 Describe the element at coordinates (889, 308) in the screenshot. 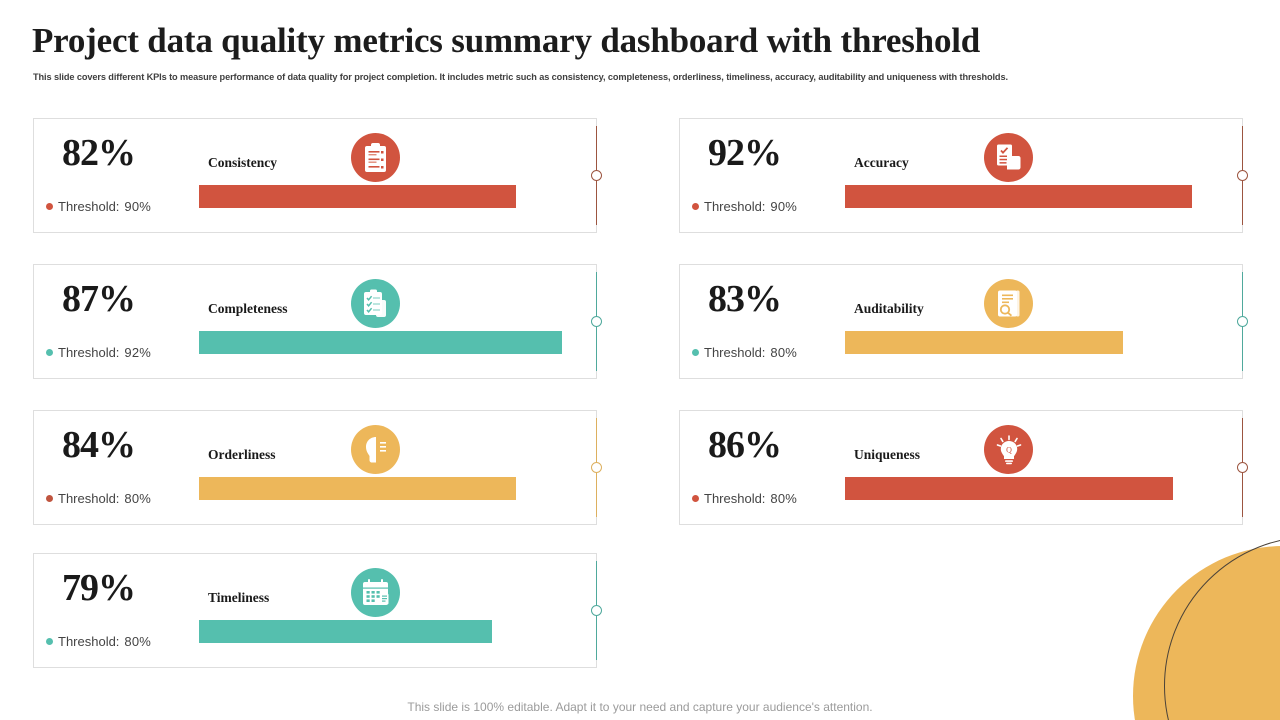

I see `metric-name-label: Auditability` at that location.